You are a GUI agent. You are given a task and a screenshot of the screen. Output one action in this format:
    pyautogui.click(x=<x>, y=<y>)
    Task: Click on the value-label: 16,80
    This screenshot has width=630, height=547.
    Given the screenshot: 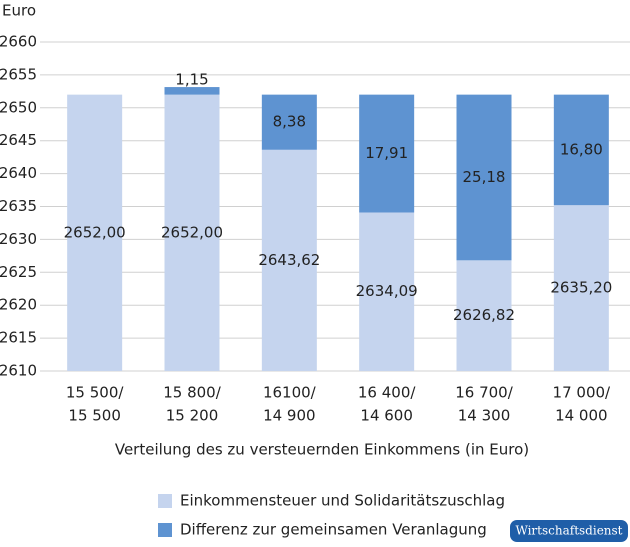 What is the action you would take?
    pyautogui.click(x=581, y=149)
    